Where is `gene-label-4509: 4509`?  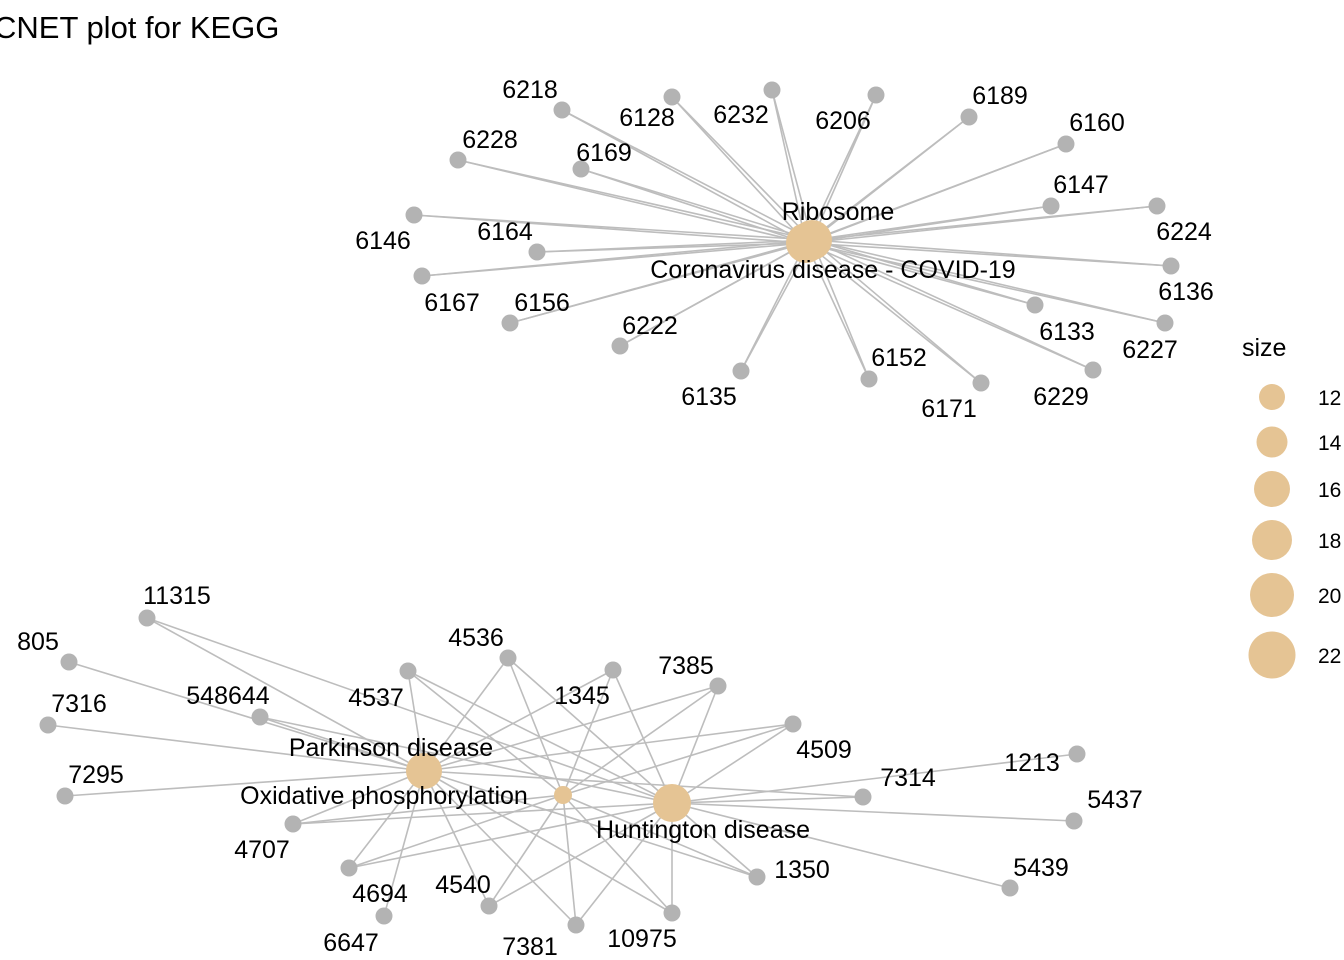 gene-label-4509: 4509 is located at coordinates (824, 750).